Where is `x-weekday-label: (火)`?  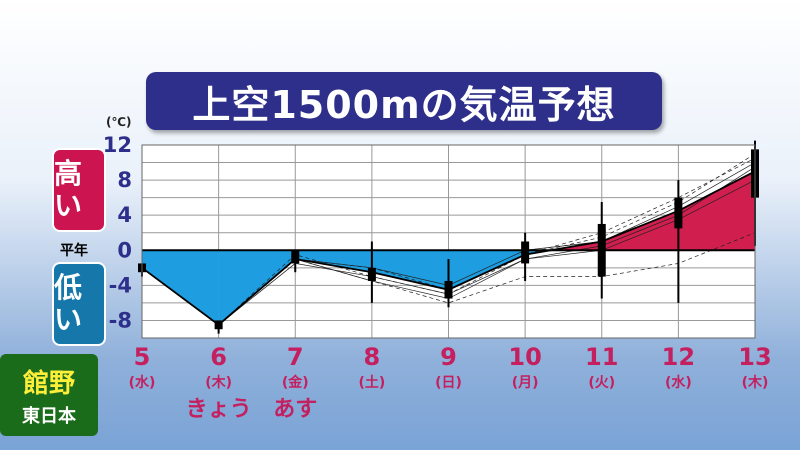 x-weekday-label: (火) is located at coordinates (601, 383).